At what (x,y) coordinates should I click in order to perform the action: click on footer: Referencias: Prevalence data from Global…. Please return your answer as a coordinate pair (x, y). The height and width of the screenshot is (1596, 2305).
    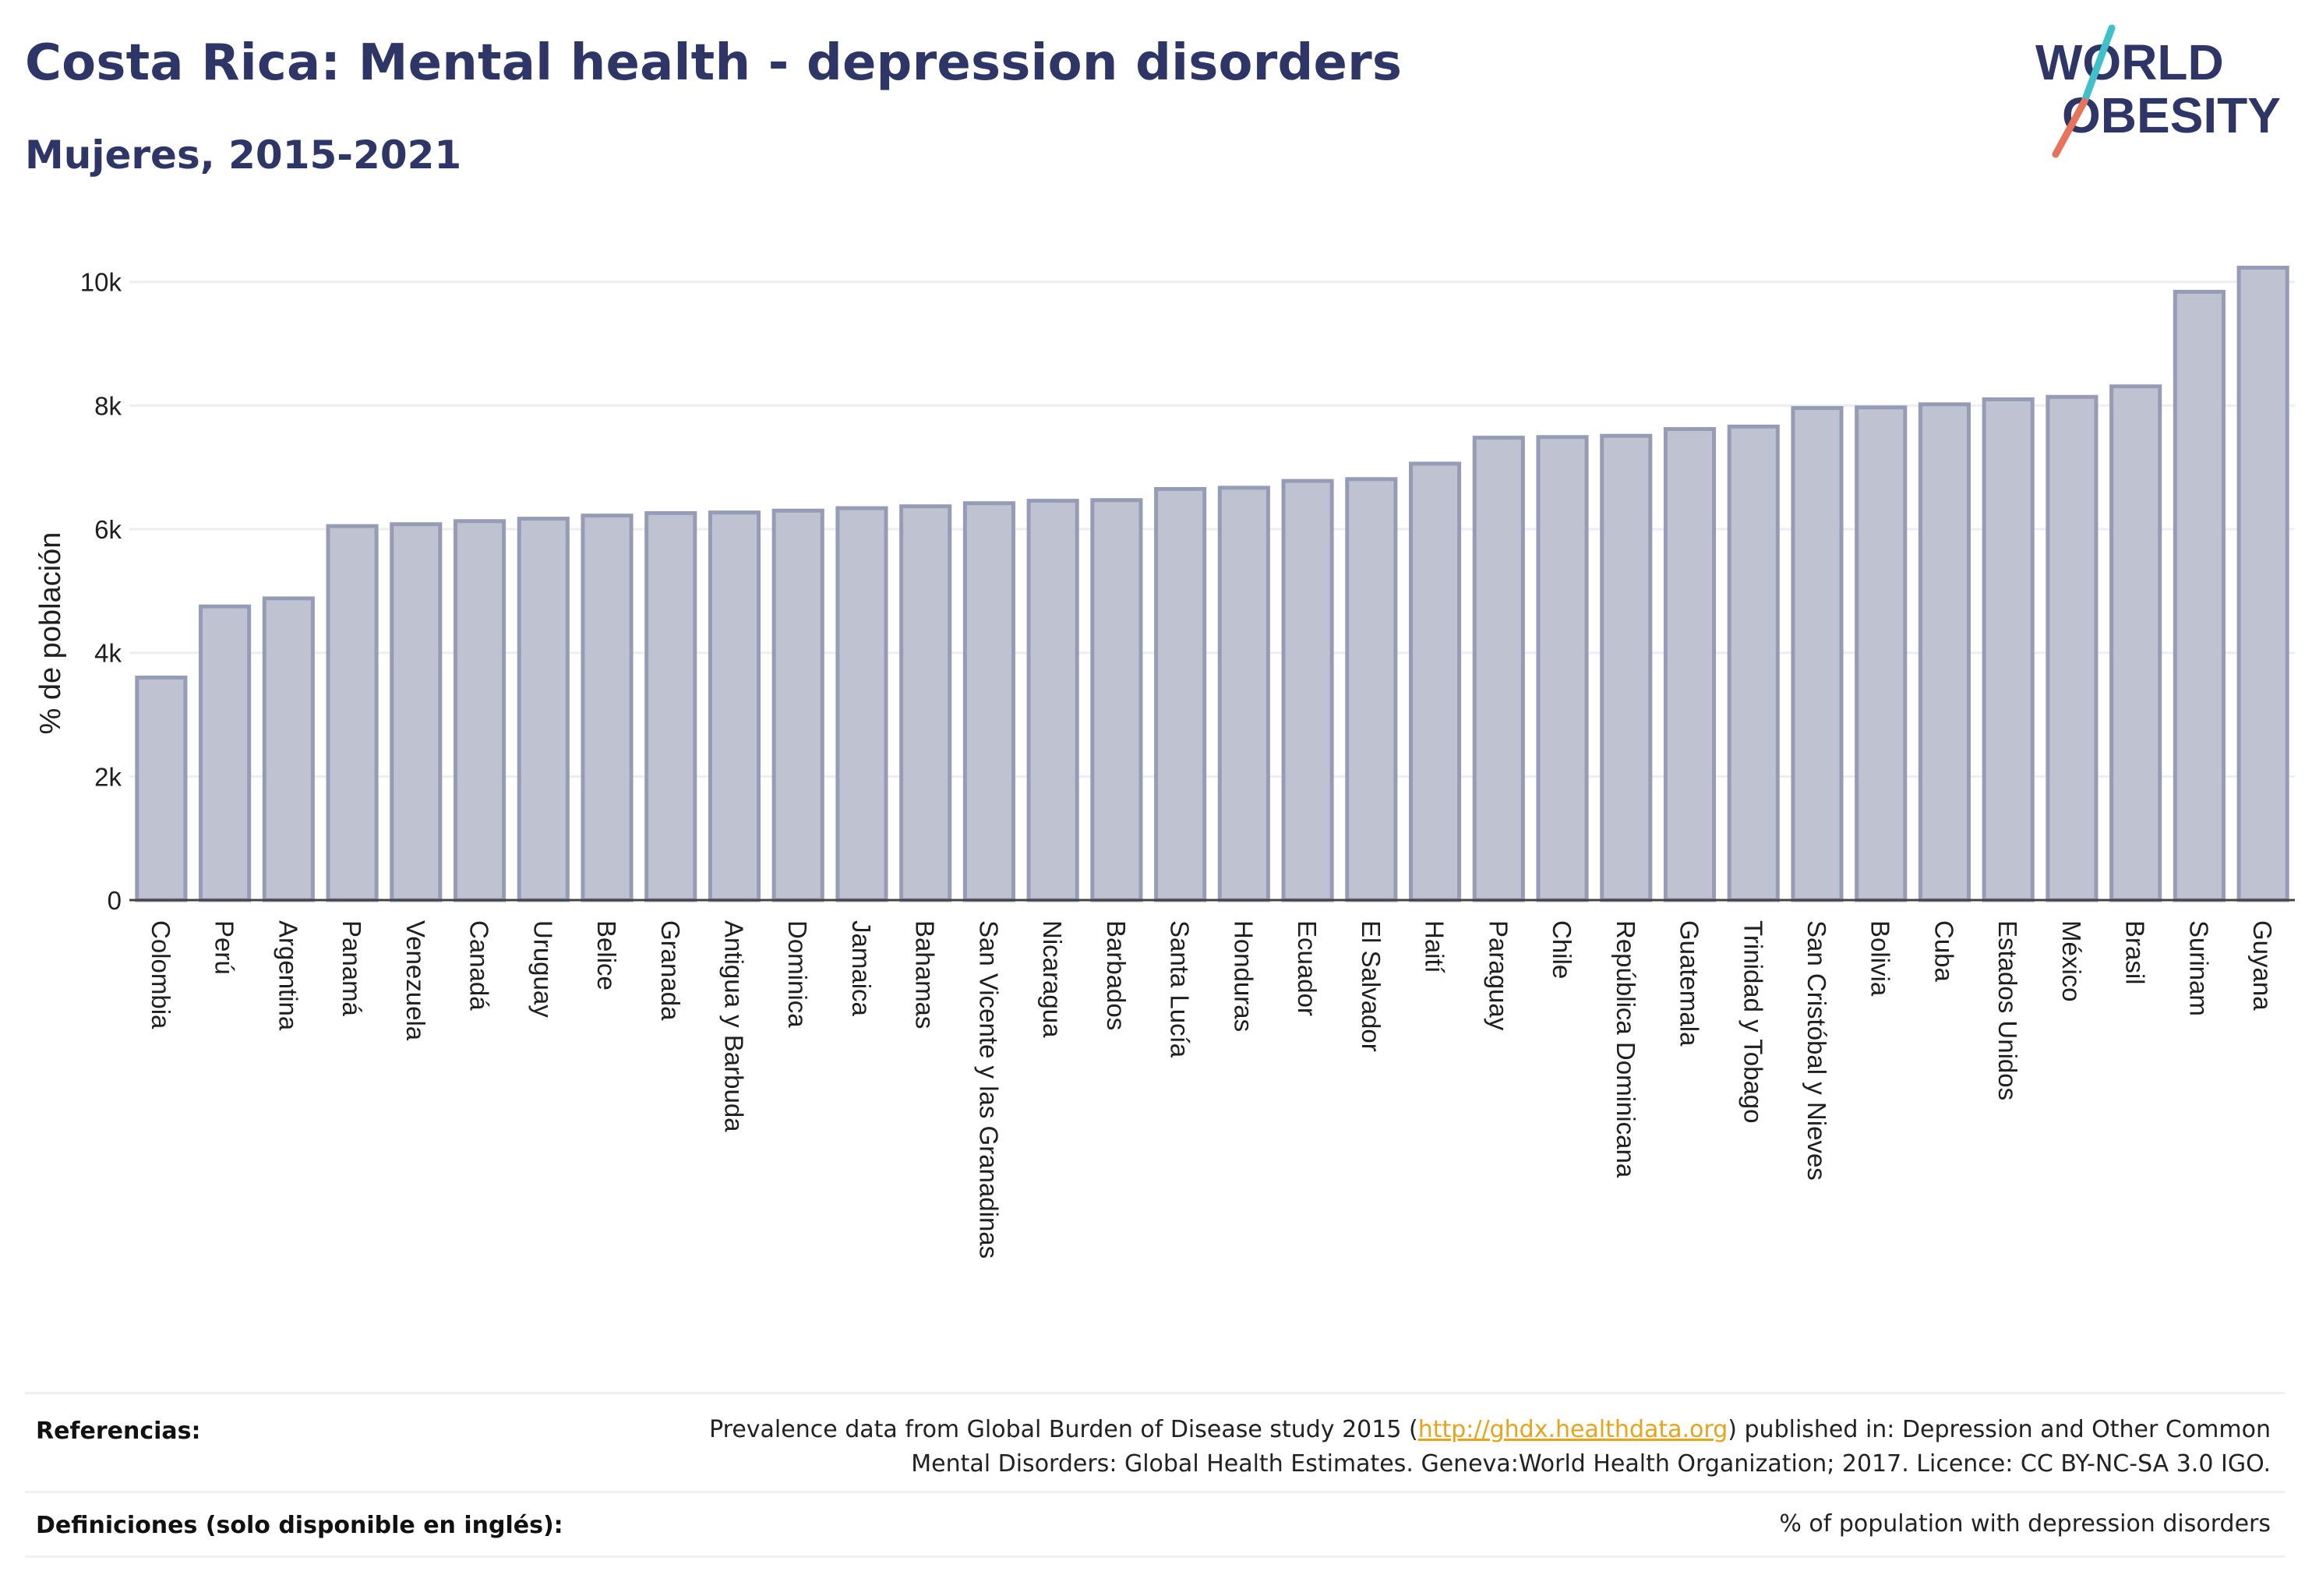
    Looking at the image, I should click on (1155, 1475).